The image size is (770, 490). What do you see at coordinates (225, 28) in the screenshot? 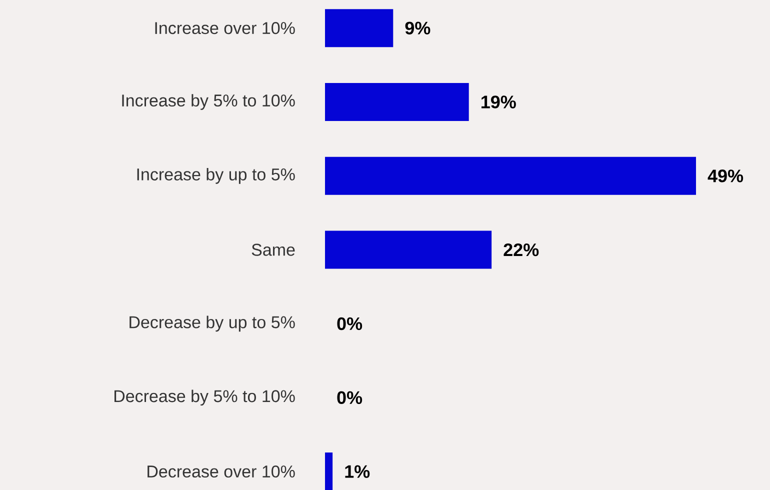
I see `y-tick-label: Increase over 10%` at bounding box center [225, 28].